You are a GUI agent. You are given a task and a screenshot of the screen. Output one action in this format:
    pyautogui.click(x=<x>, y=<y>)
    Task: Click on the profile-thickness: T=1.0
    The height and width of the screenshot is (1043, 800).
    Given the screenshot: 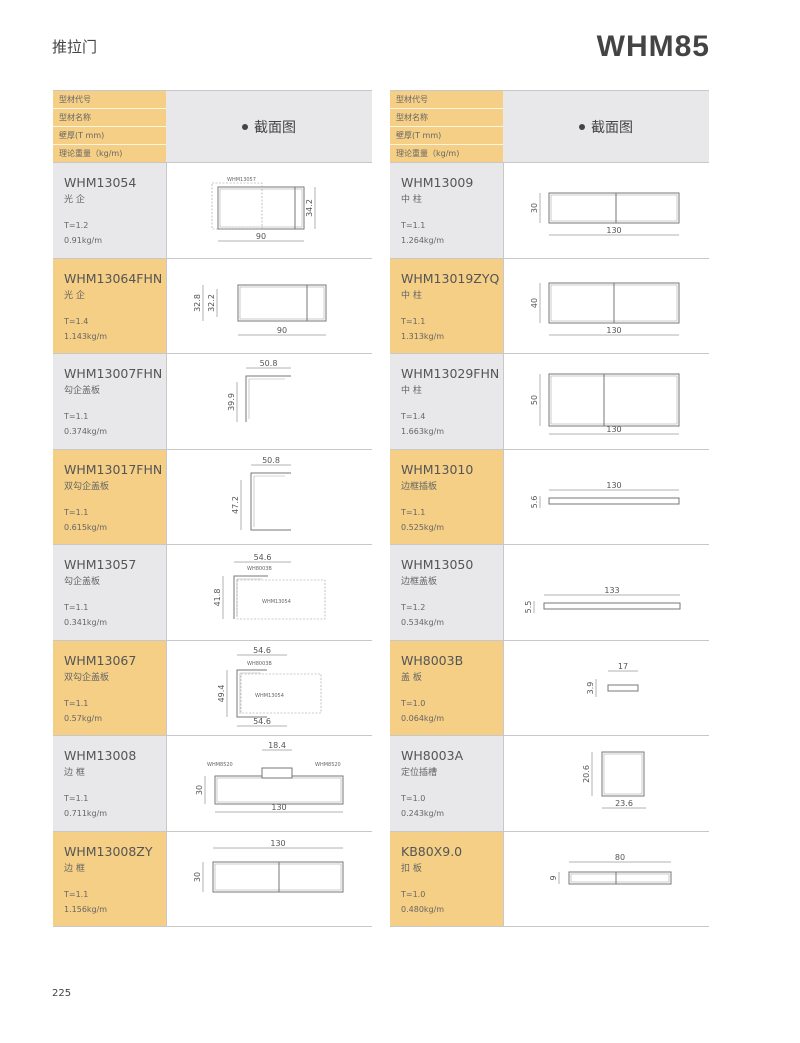 What is the action you would take?
    pyautogui.click(x=413, y=894)
    